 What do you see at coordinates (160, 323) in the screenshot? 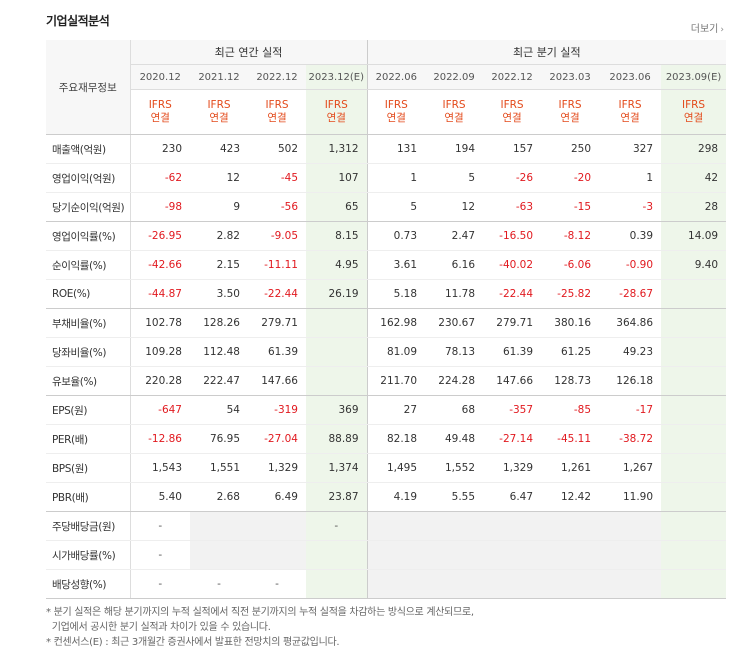
I see `table-cell: 102.78` at bounding box center [160, 323].